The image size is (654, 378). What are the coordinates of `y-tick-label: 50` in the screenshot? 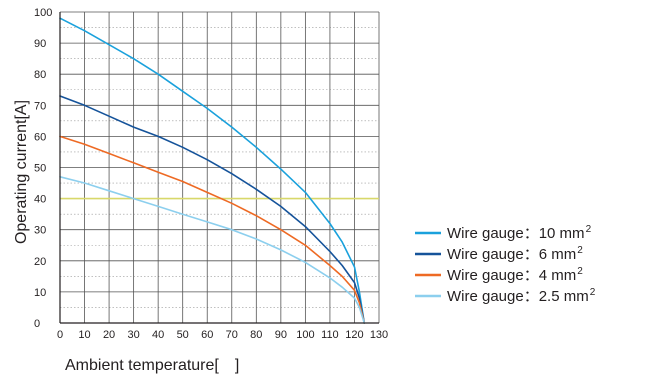 It's located at (40, 169).